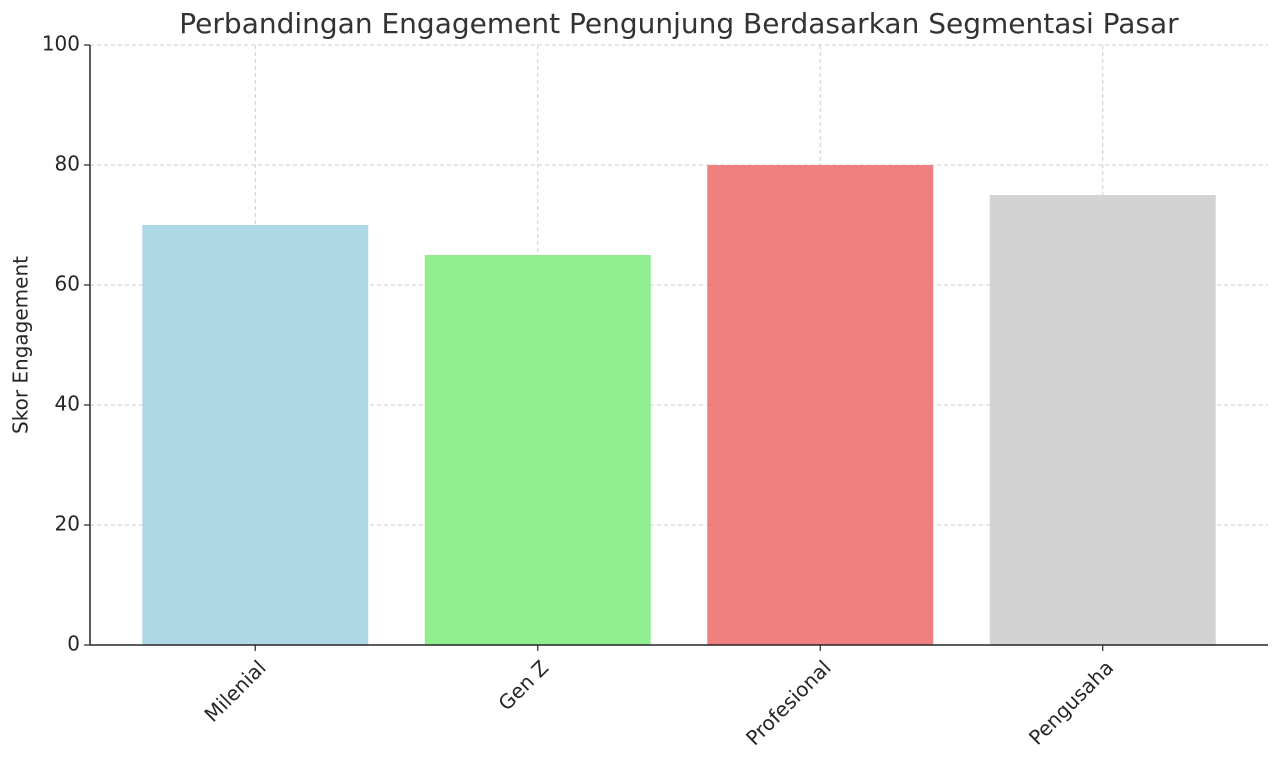 Image resolution: width=1280 pixels, height=763 pixels. Describe the element at coordinates (1071, 702) in the screenshot. I see `x-tick-label: Pengusaha` at that location.